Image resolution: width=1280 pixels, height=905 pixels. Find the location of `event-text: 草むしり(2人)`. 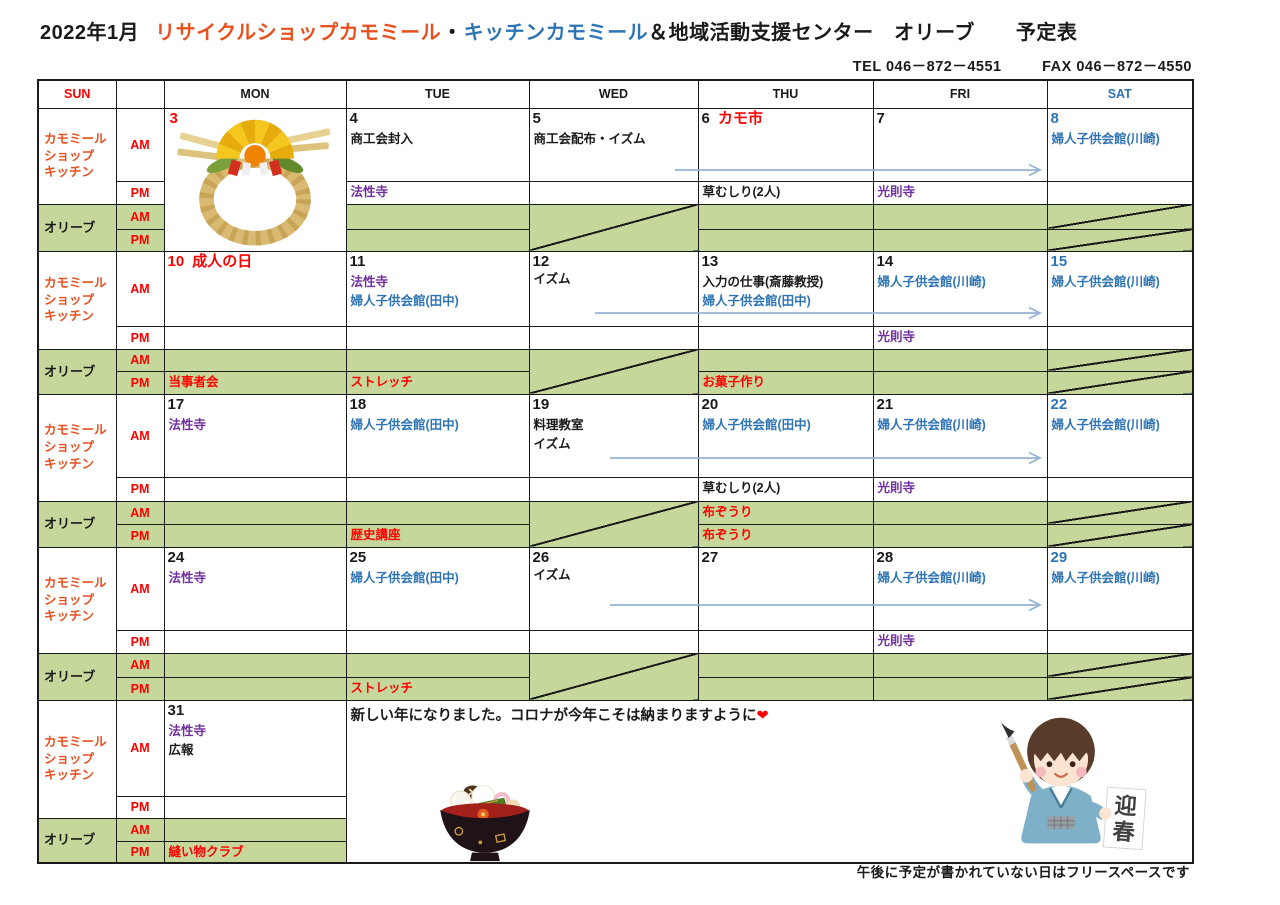

event-text: 草むしり(2人) is located at coordinates (741, 191).